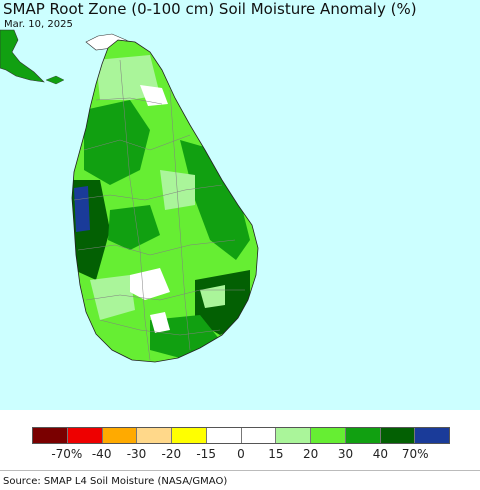  I want to click on legend-label: -15, so click(206, 454).